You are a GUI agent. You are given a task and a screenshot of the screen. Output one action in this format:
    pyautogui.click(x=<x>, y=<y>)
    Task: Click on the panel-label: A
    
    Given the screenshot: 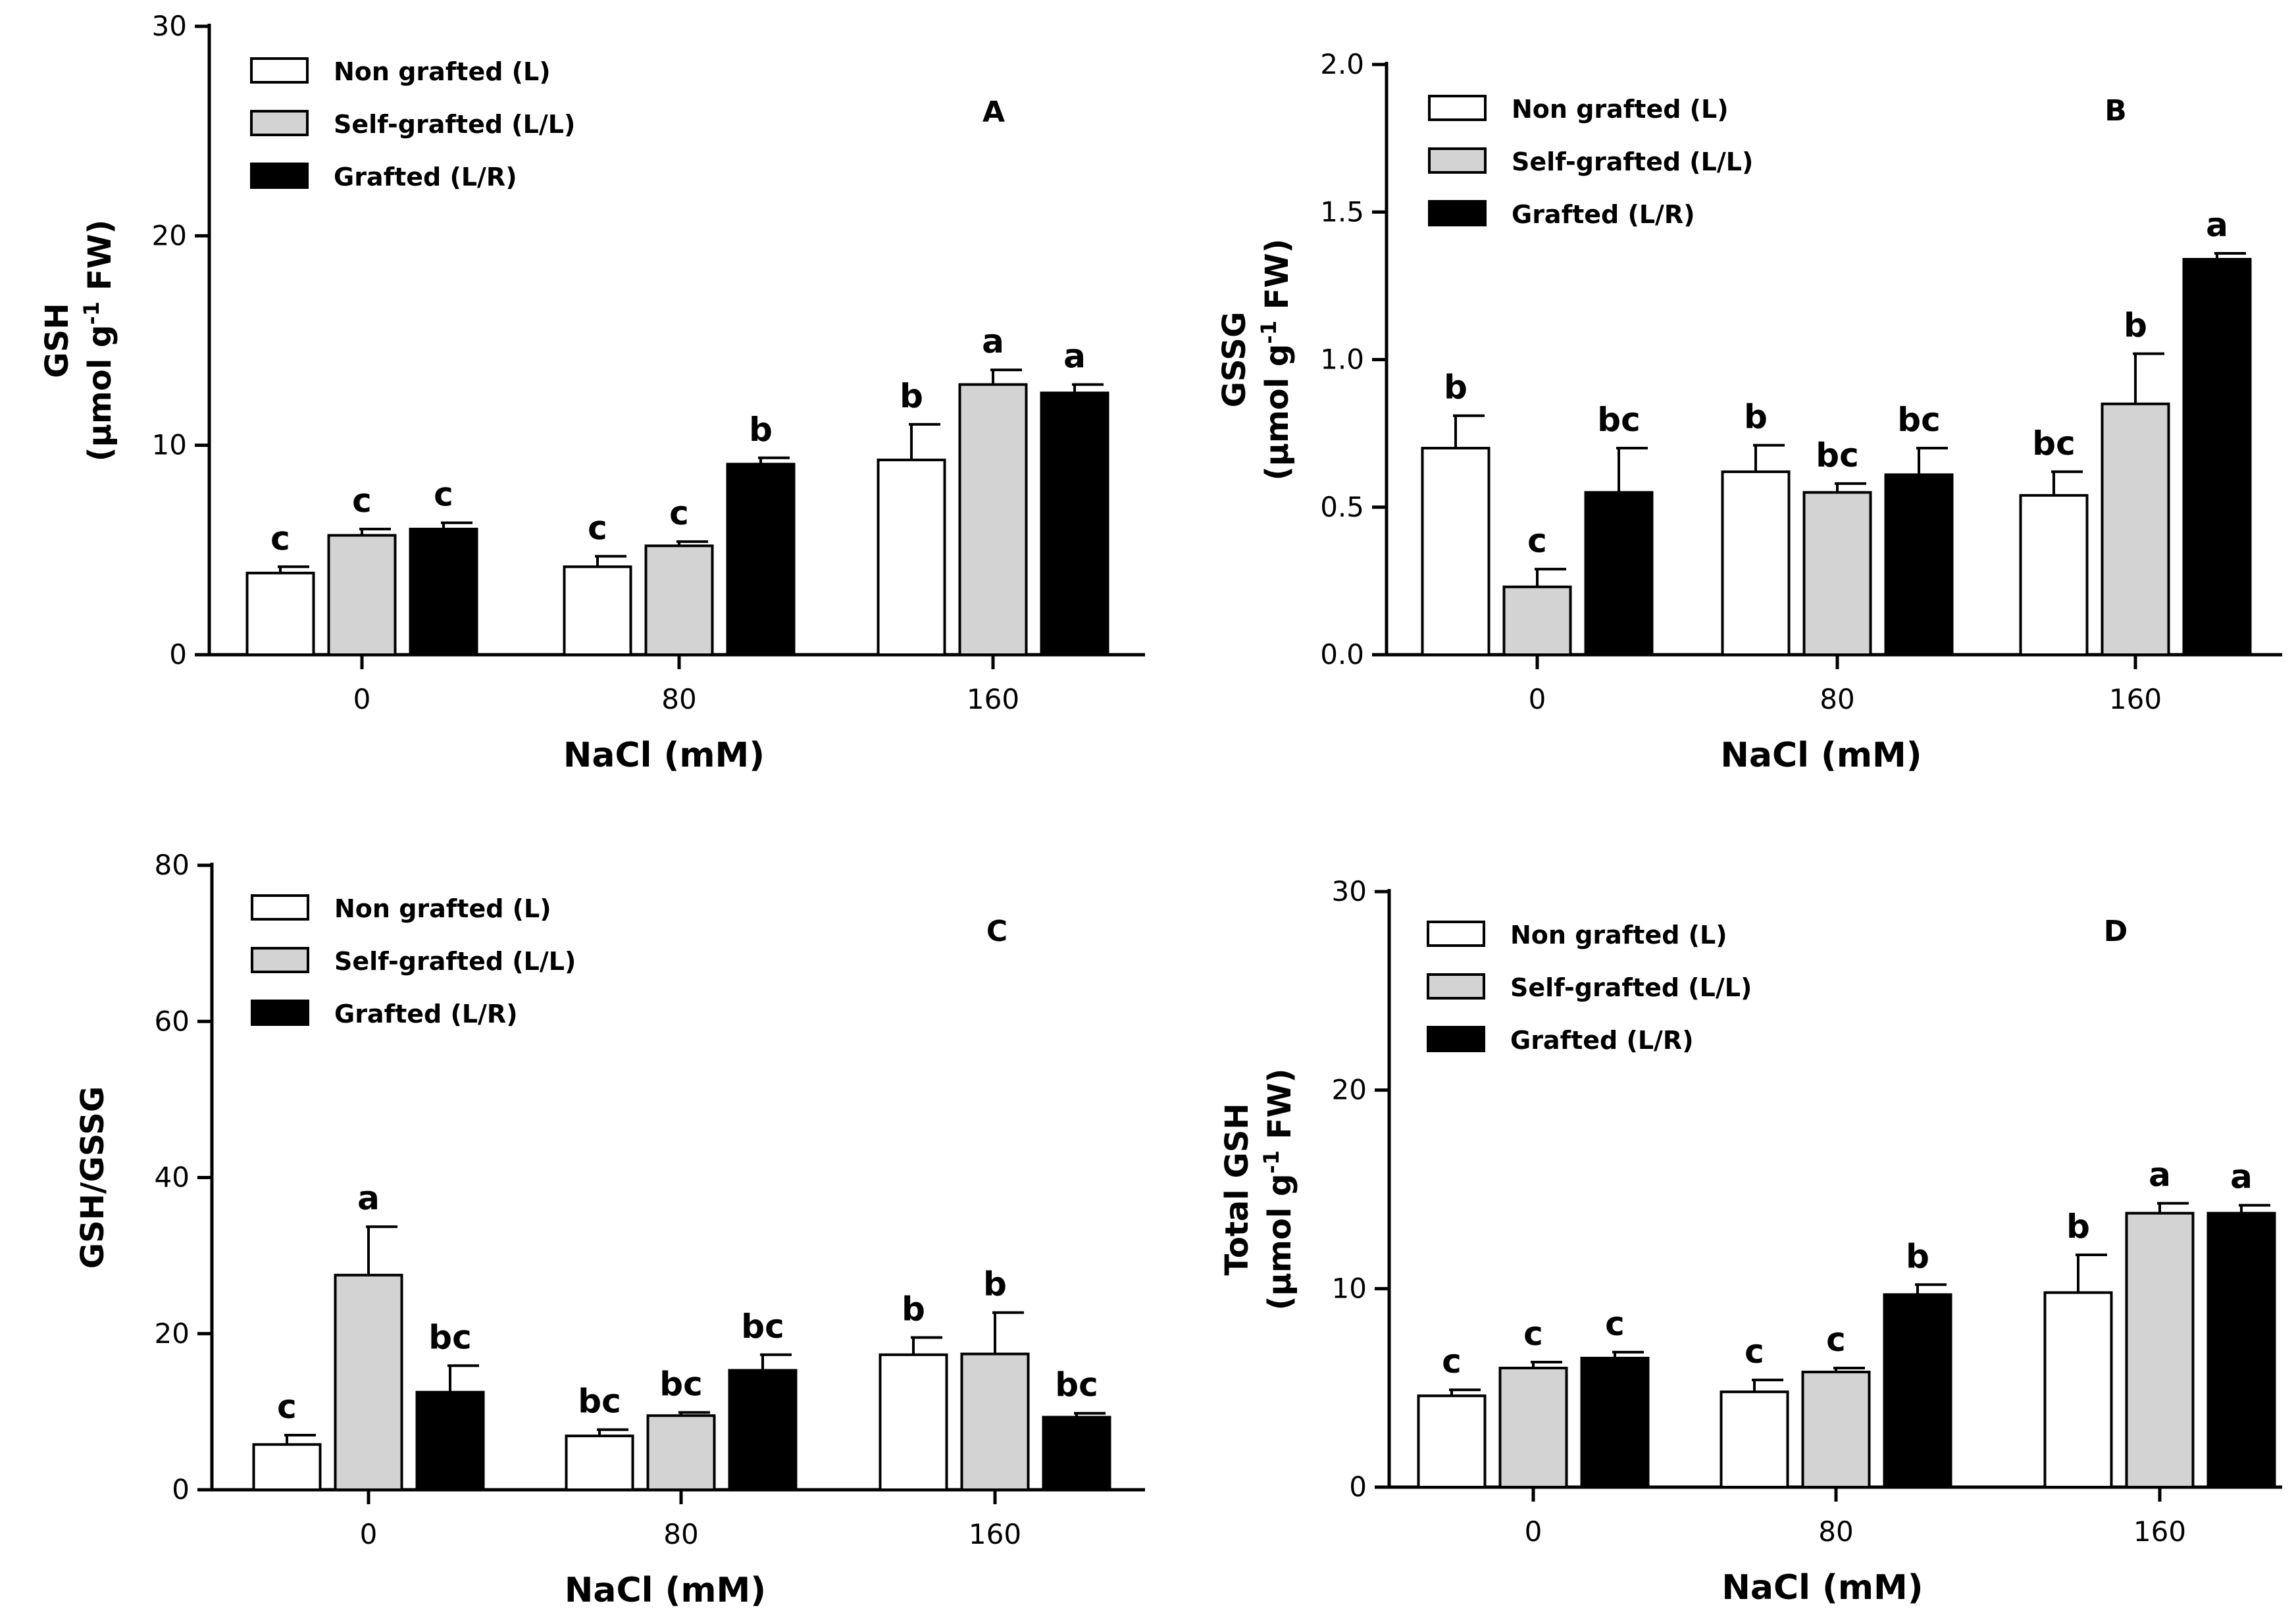 What is the action you would take?
    pyautogui.click(x=993, y=112)
    